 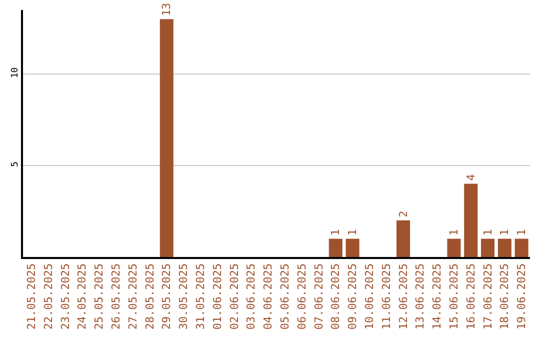 I want to click on x-tick-label: 18.06.2025, so click(x=505, y=296).